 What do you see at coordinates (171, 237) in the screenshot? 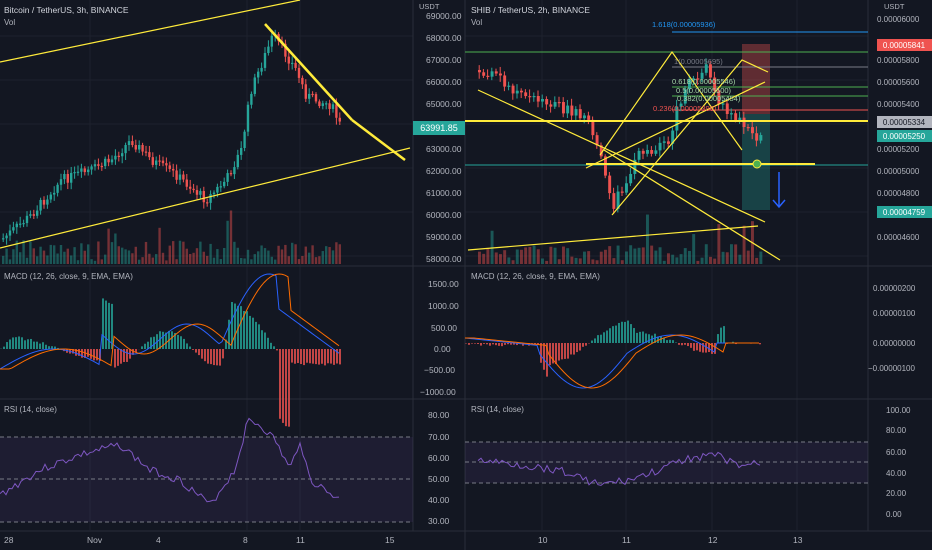
I see `btc-volume-bars` at bounding box center [171, 237].